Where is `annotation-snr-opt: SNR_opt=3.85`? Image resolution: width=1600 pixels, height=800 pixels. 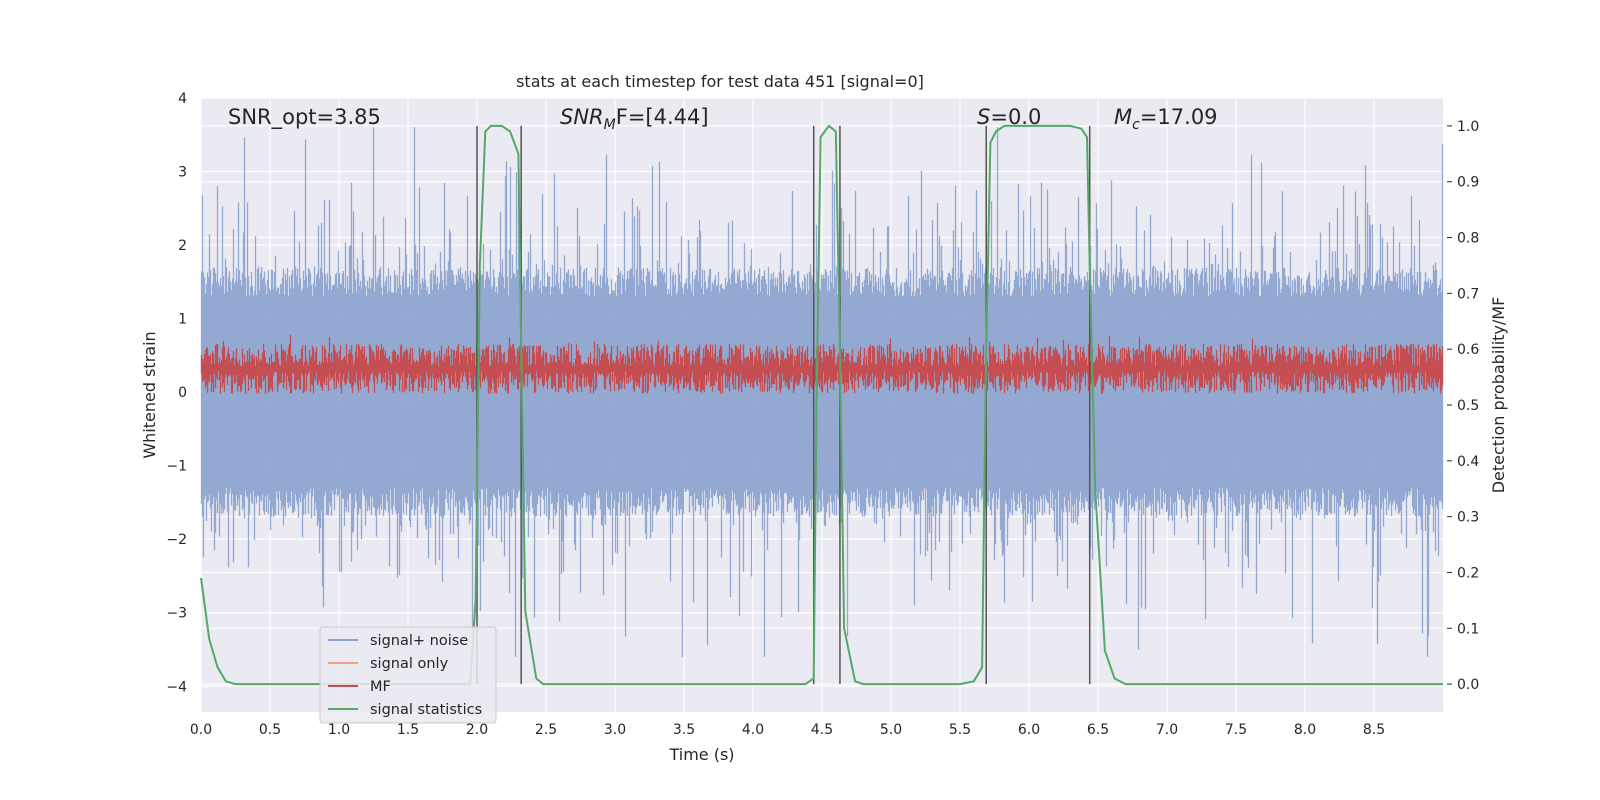 annotation-snr-opt: SNR_opt=3.85 is located at coordinates (304, 117).